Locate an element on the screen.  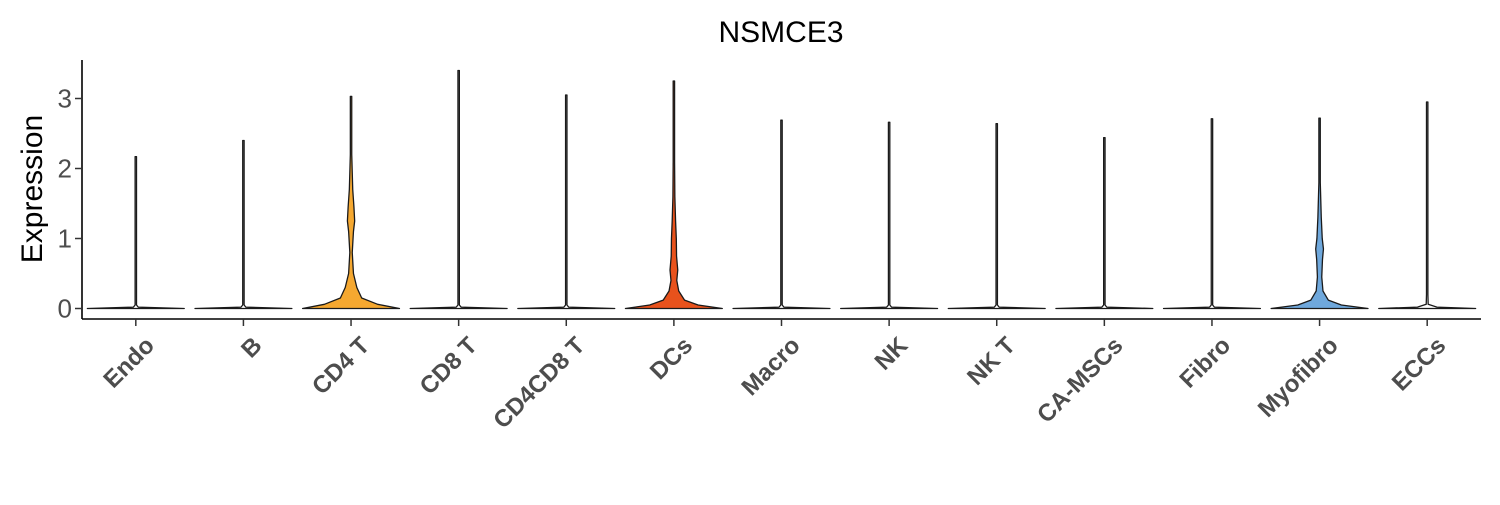
x-tick-label: DCs is located at coordinates (671, 358).